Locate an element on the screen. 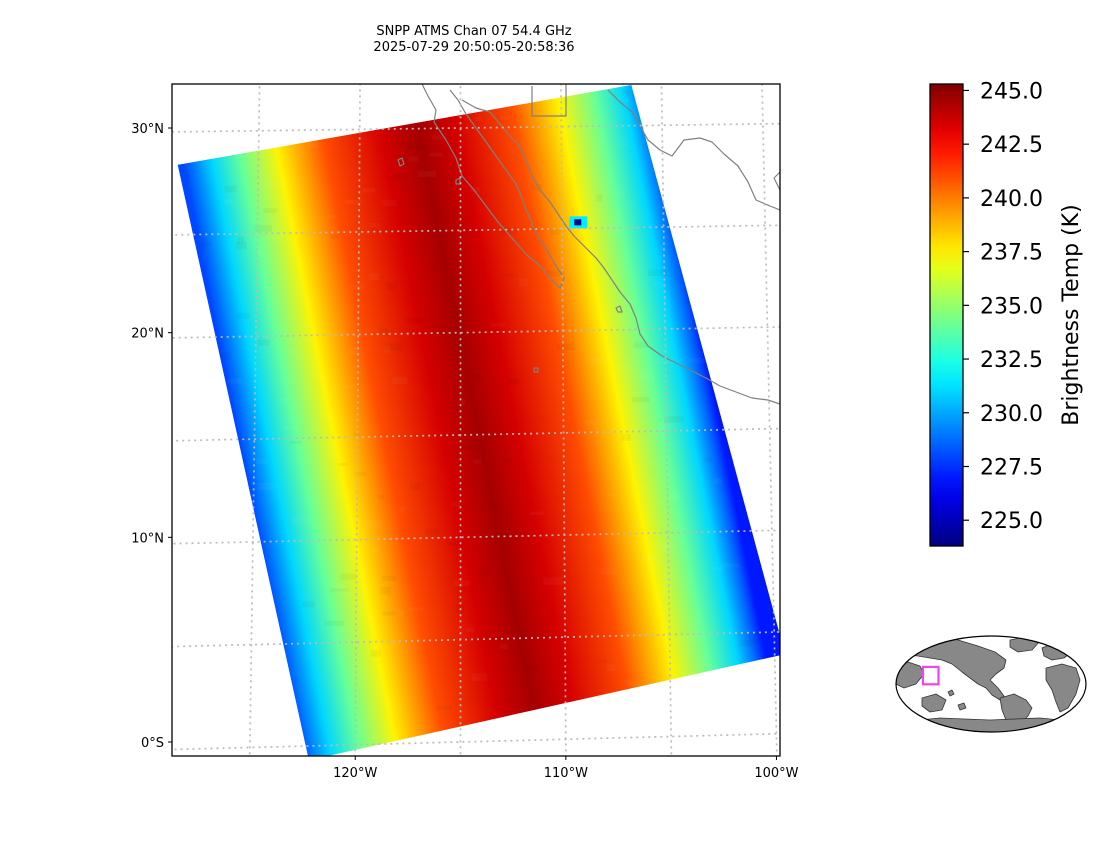 Image resolution: width=1120 pixels, height=844 pixels. colorbar-tick-label: 232.5 is located at coordinates (1011, 360).